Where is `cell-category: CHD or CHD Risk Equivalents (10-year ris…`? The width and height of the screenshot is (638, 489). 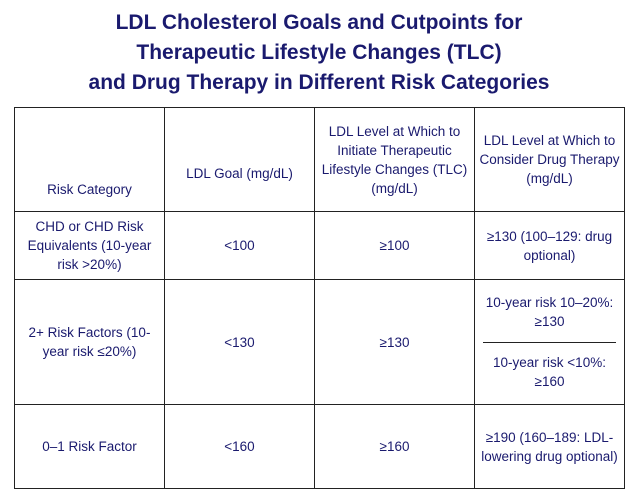
cell-category: CHD or CHD Risk Equivalents (10-year ris… is located at coordinates (89, 245).